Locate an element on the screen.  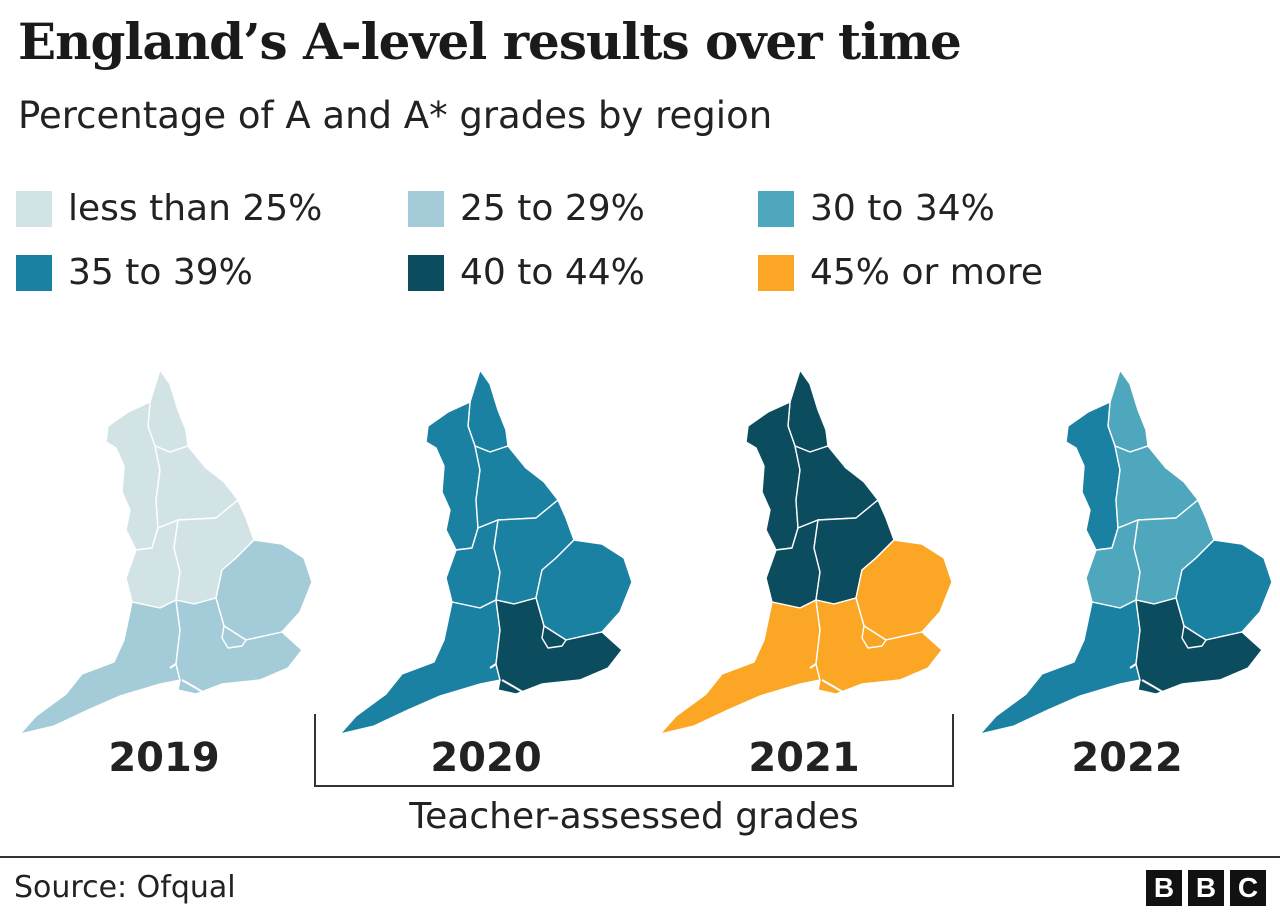
bracket-label: Teacher-assessed grades is located at coordinates (634, 816).